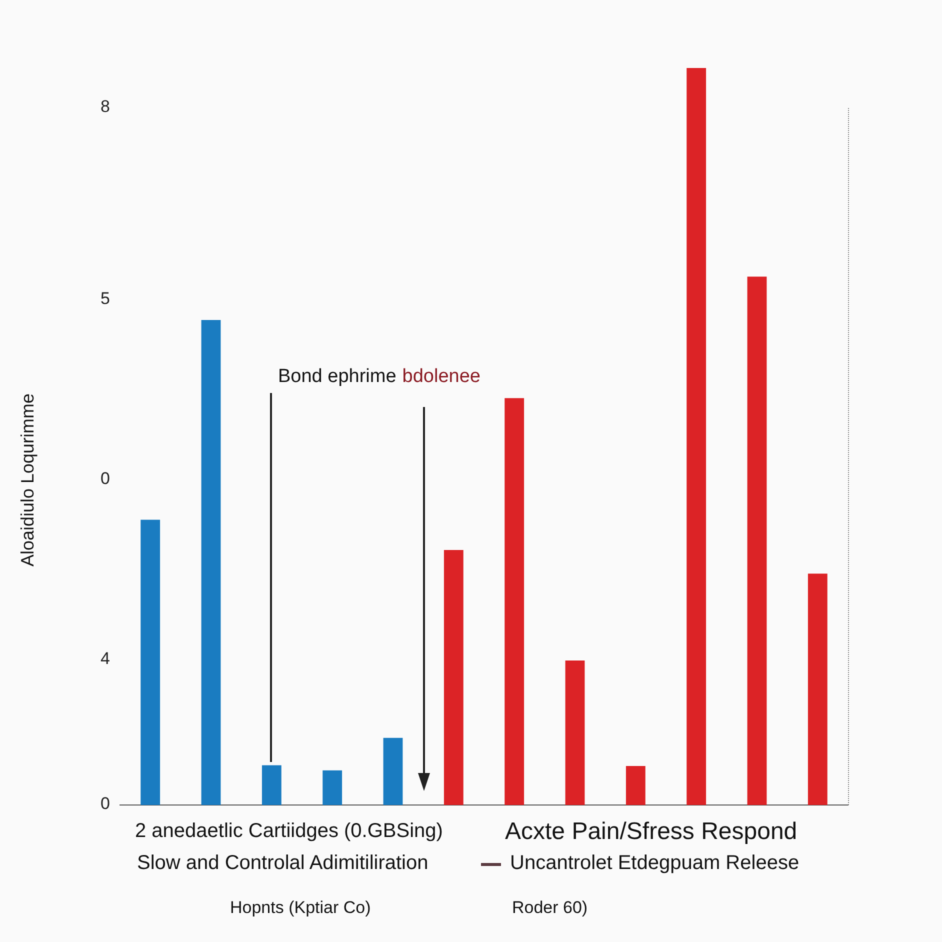 Image resolution: width=942 pixels, height=942 pixels. What do you see at coordinates (105, 659) in the screenshot?
I see `text: 4` at bounding box center [105, 659].